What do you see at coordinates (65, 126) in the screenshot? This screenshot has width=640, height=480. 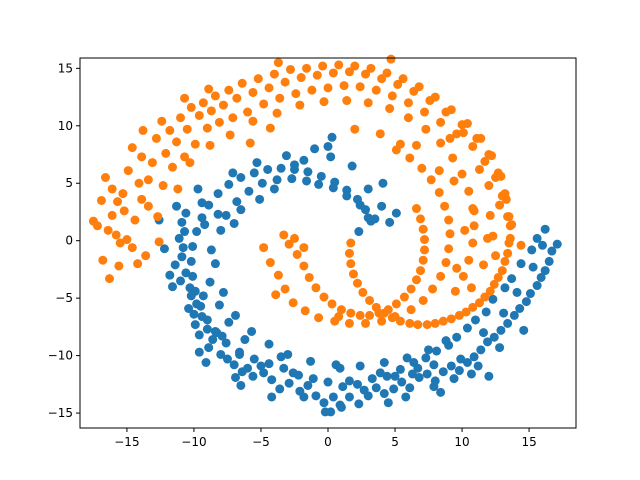 I see `y-tick-label: 10` at bounding box center [65, 126].